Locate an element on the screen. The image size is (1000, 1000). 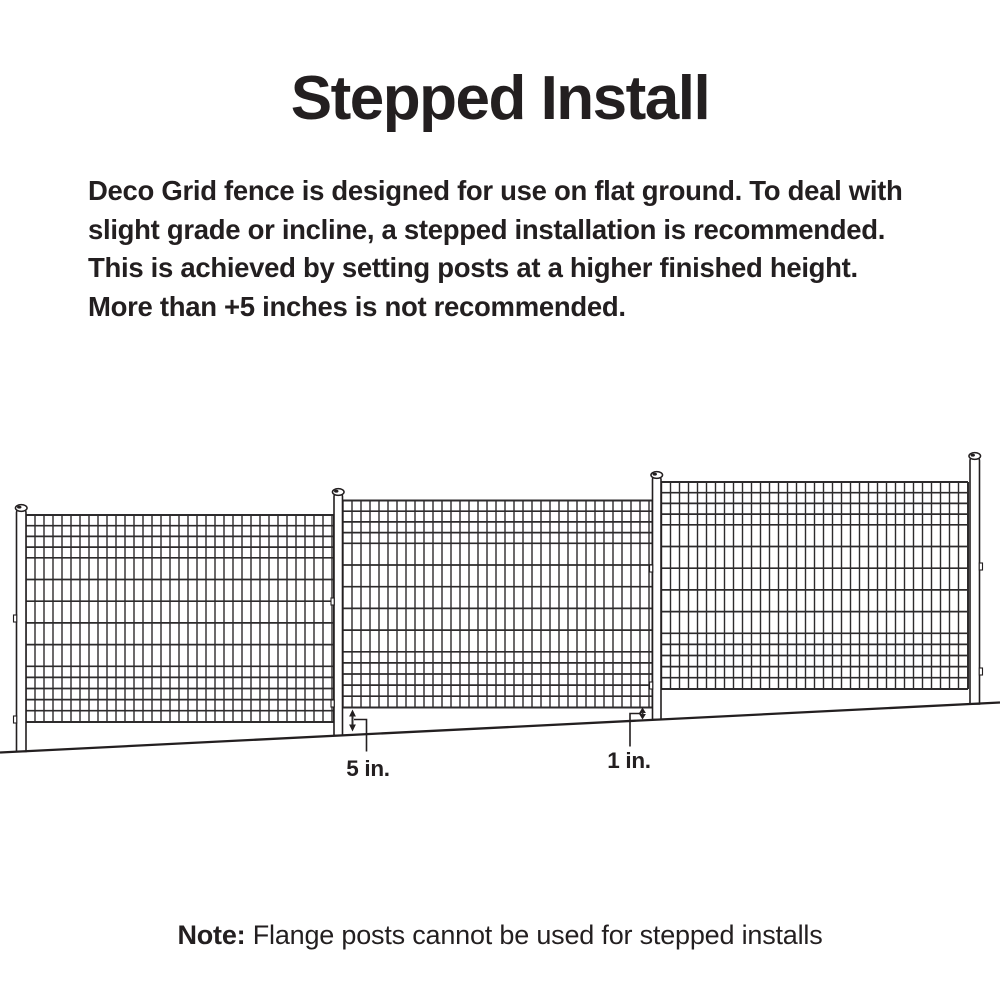
measurement-label: 1 in. is located at coordinates (629, 760).